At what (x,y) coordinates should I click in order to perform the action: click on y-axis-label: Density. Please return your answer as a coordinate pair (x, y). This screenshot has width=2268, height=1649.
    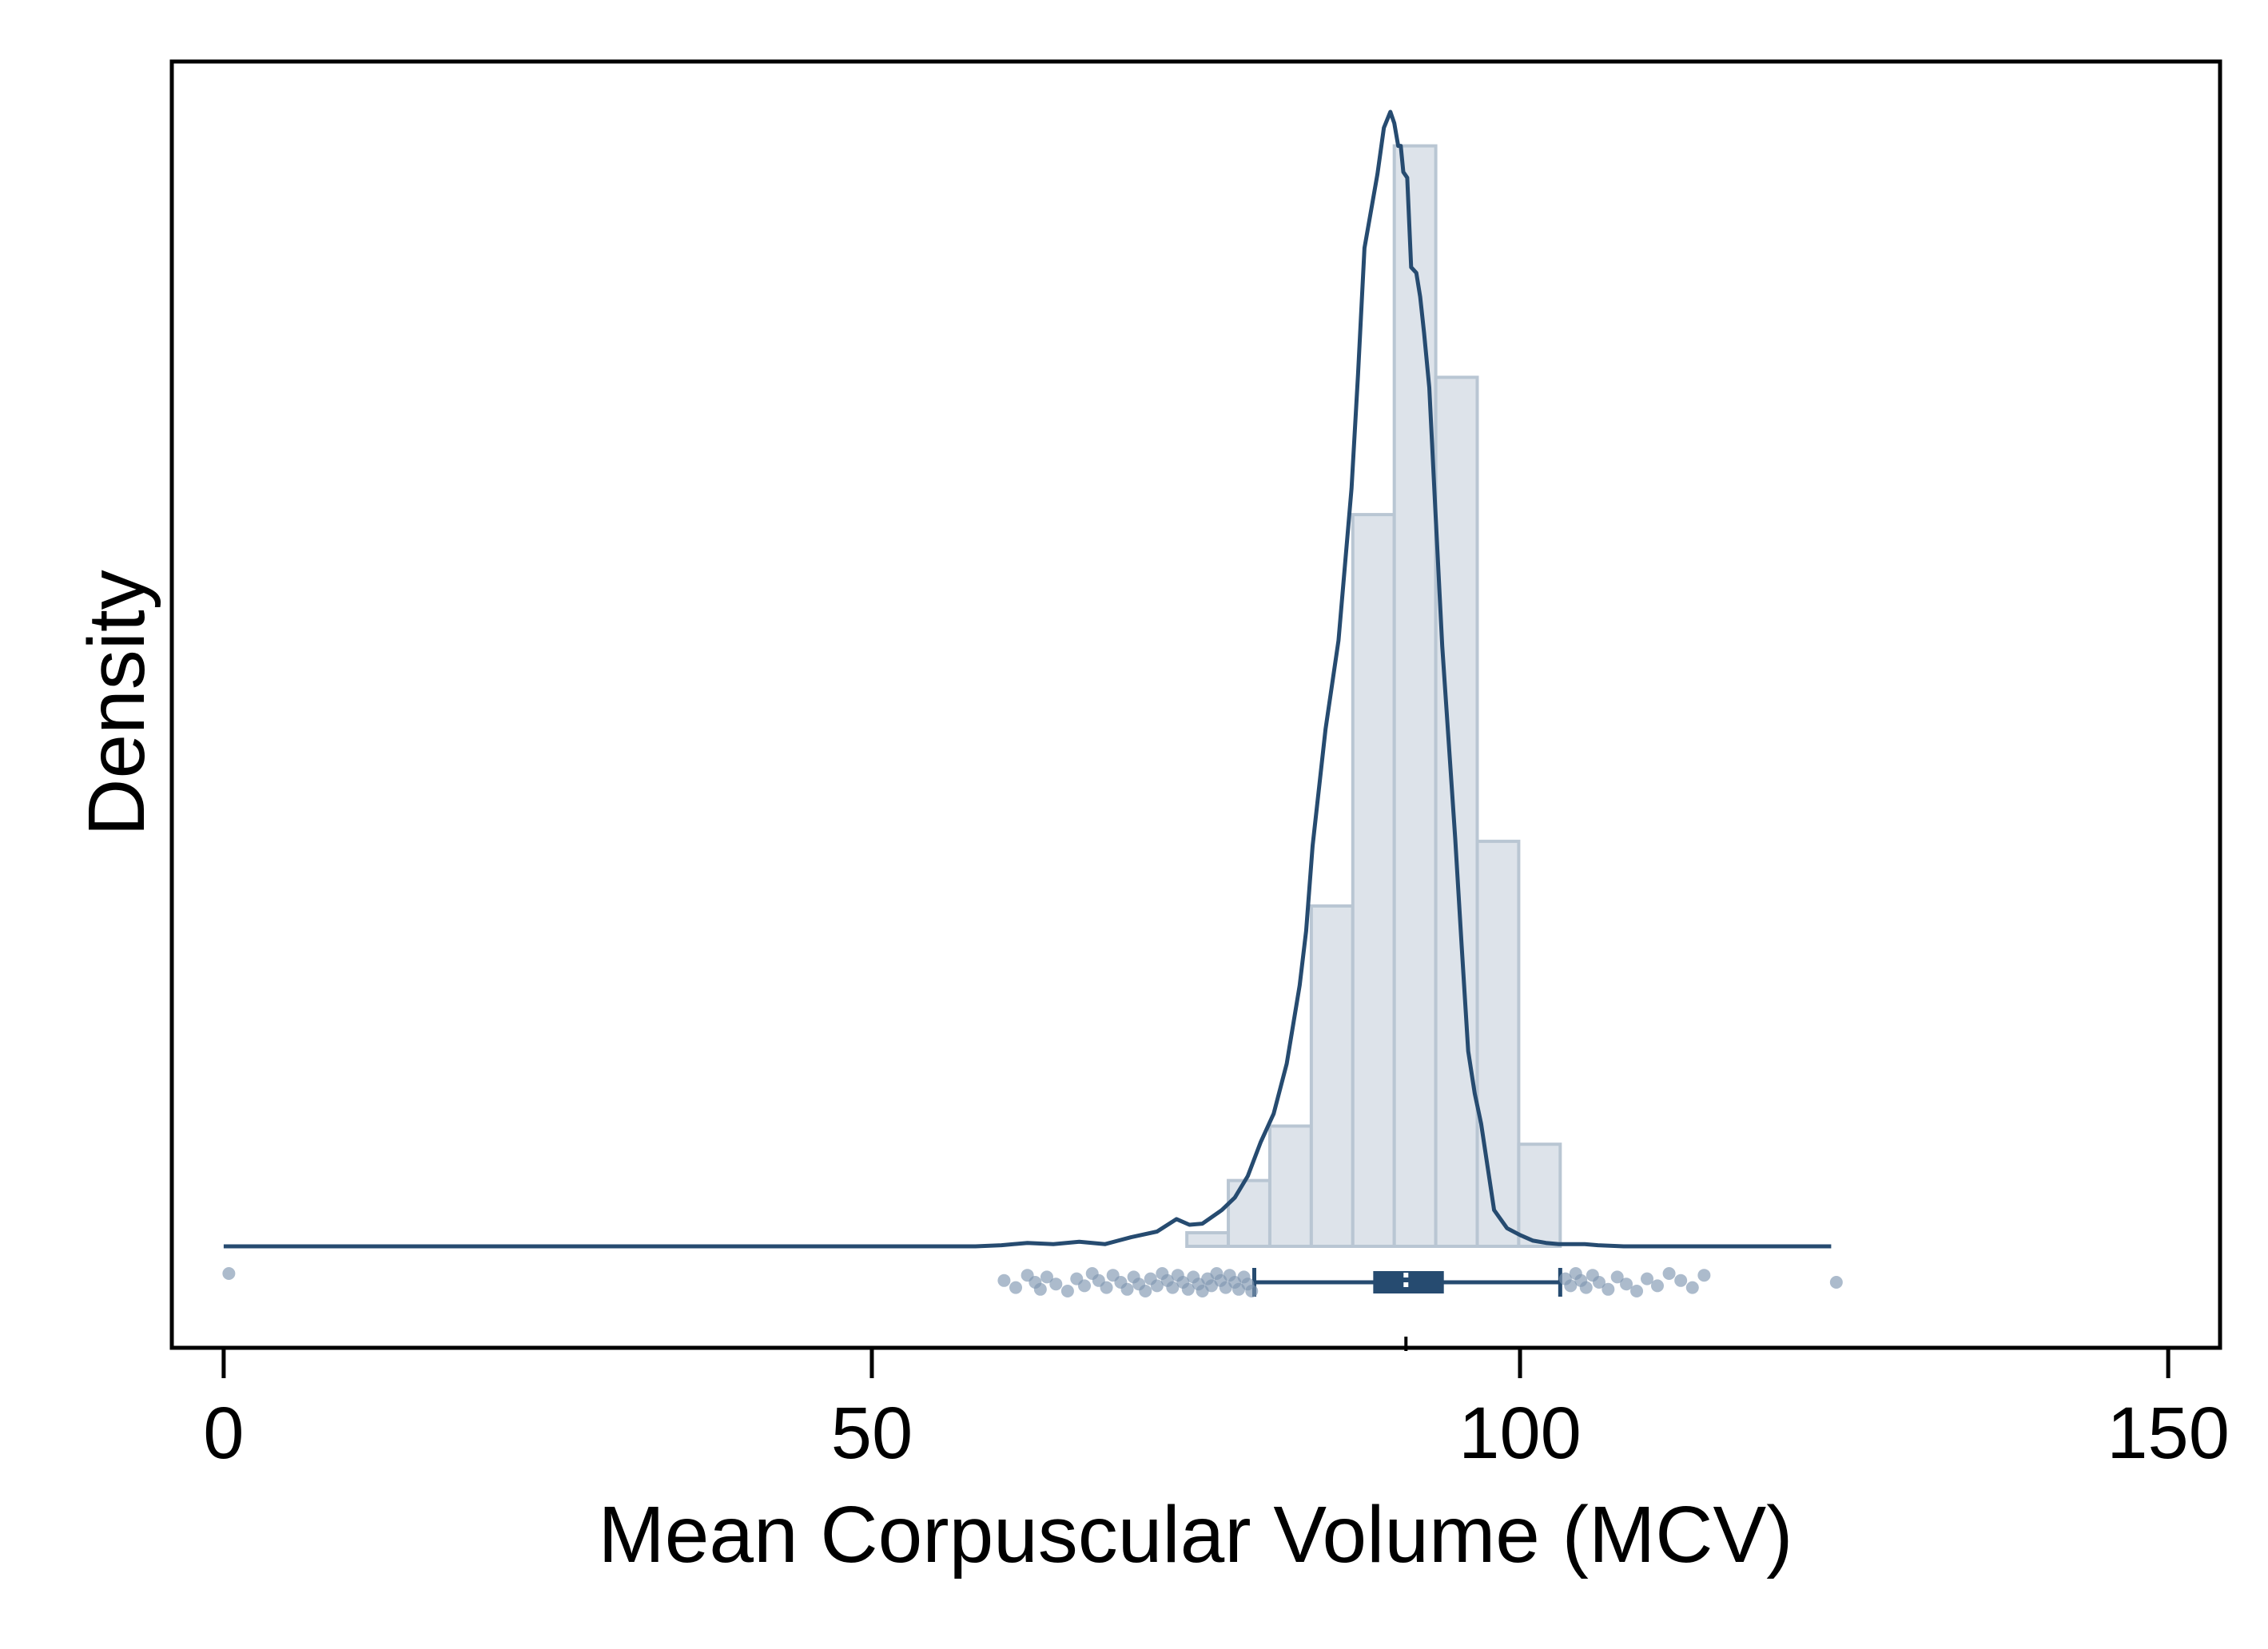
    Looking at the image, I should click on (116, 703).